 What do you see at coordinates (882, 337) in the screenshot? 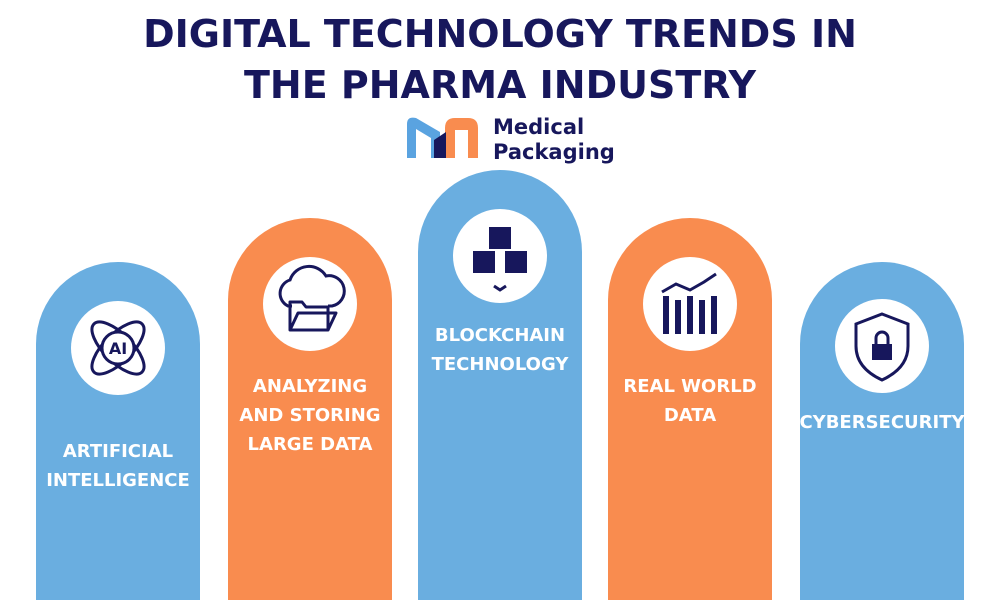
I see `icon-shackle` at bounding box center [882, 337].